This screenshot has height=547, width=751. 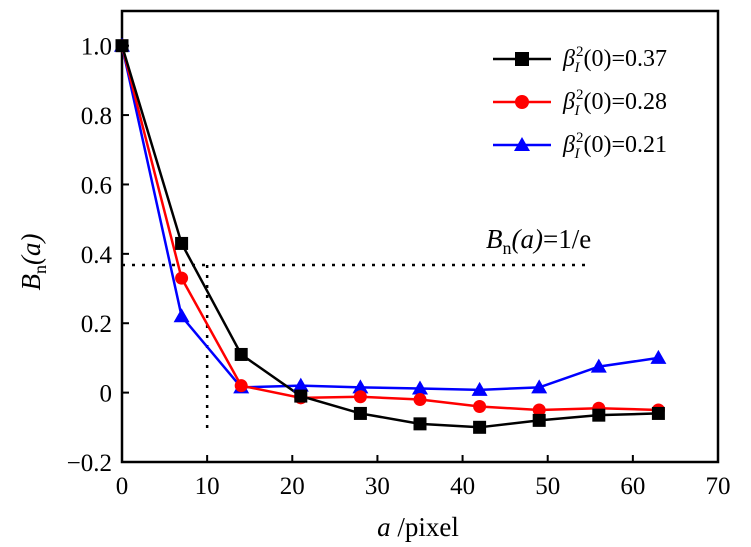 What do you see at coordinates (89, 463) in the screenshot?
I see `y-tick-label: −0.2` at bounding box center [89, 463].